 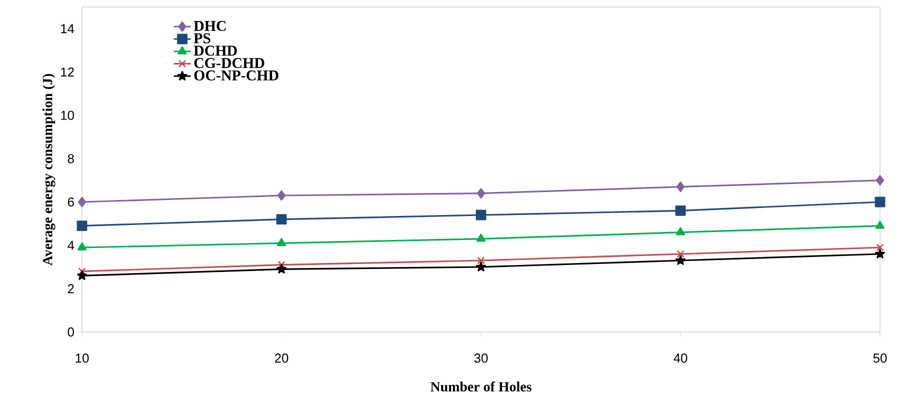 I want to click on legend-label: DCHD, so click(x=215, y=51).